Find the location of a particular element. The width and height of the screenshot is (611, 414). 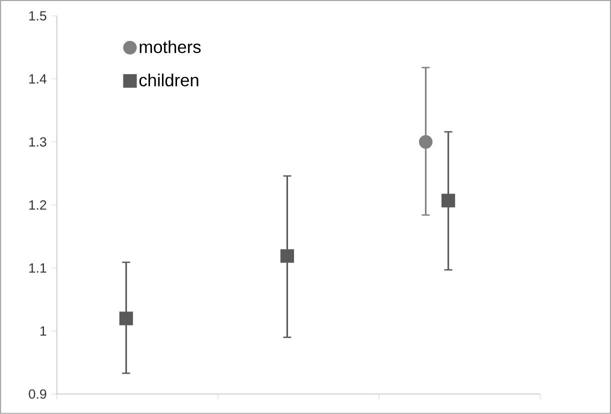

y-tick-label: 1.3 is located at coordinates (37, 142).